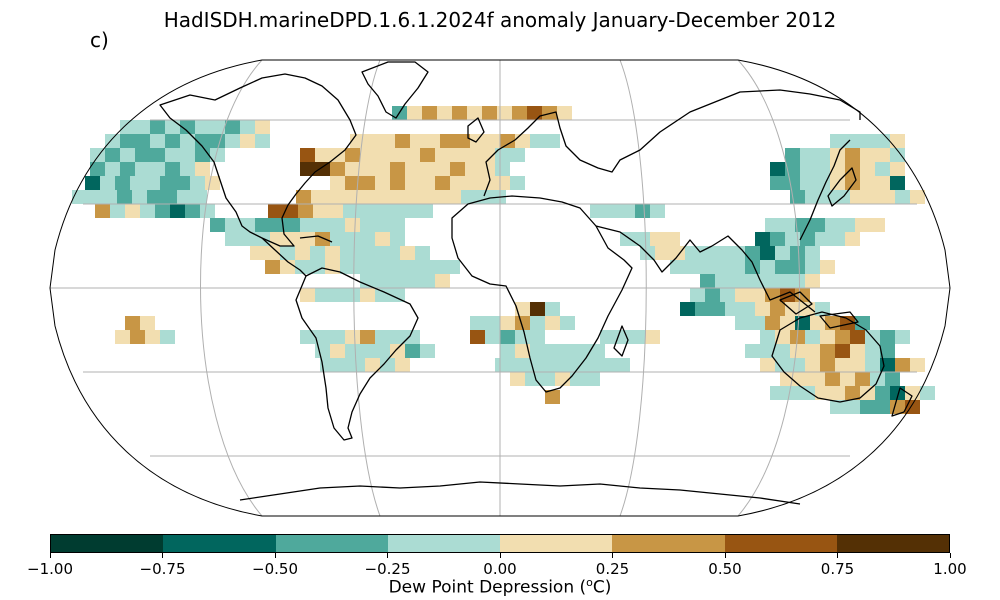  I want to click on colorbar-label-superscript: o, so click(589, 582).